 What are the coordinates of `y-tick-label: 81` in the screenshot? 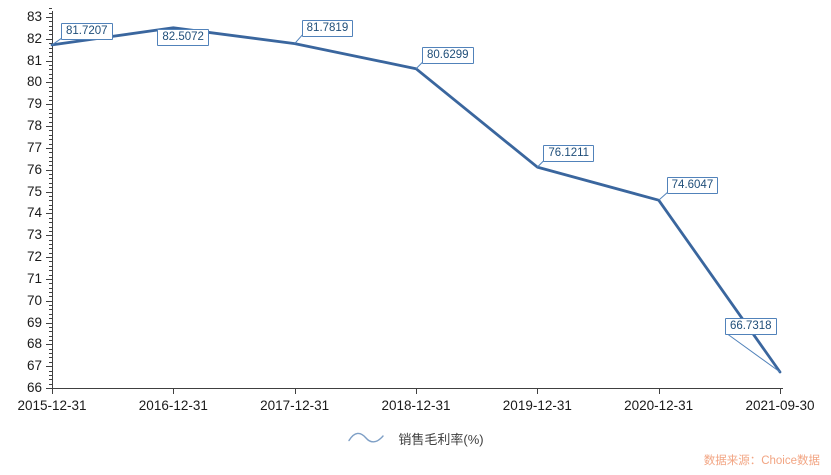 It's located at (34, 60).